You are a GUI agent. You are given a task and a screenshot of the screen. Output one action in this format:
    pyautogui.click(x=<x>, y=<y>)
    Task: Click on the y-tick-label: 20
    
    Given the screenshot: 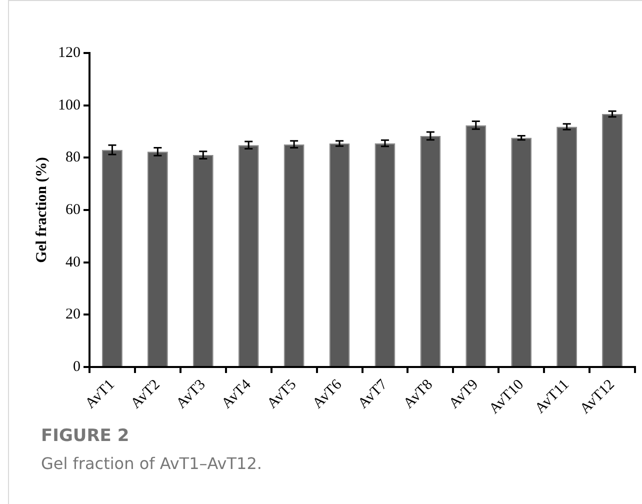 What is the action you would take?
    pyautogui.click(x=73, y=314)
    